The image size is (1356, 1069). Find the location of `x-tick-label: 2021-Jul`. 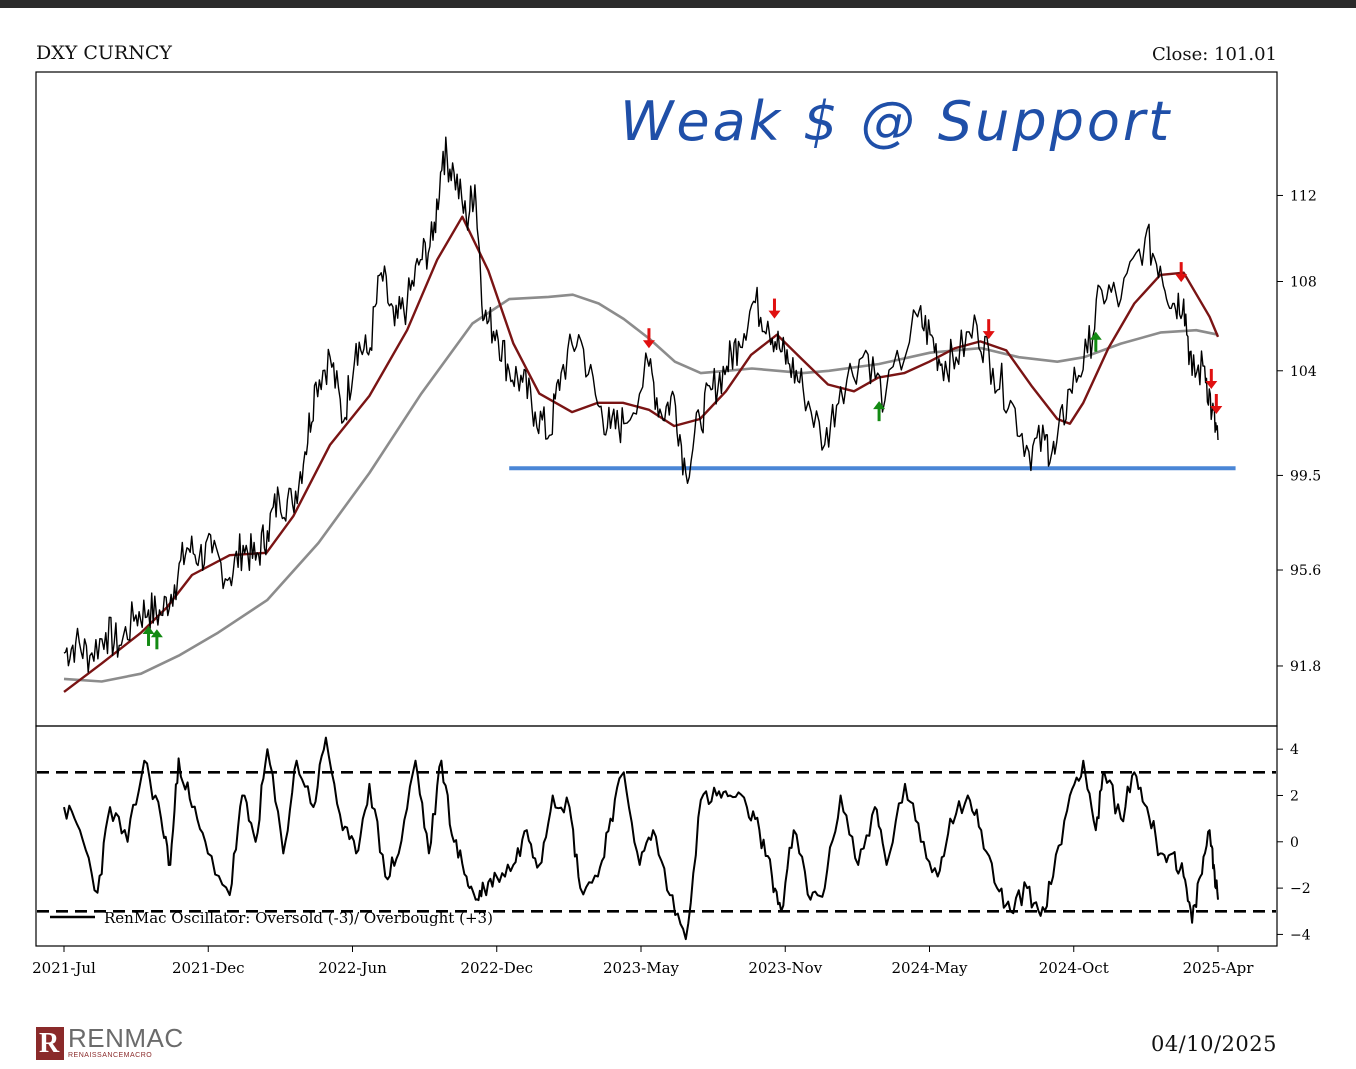

x-tick-label: 2021-Jul is located at coordinates (64, 968).